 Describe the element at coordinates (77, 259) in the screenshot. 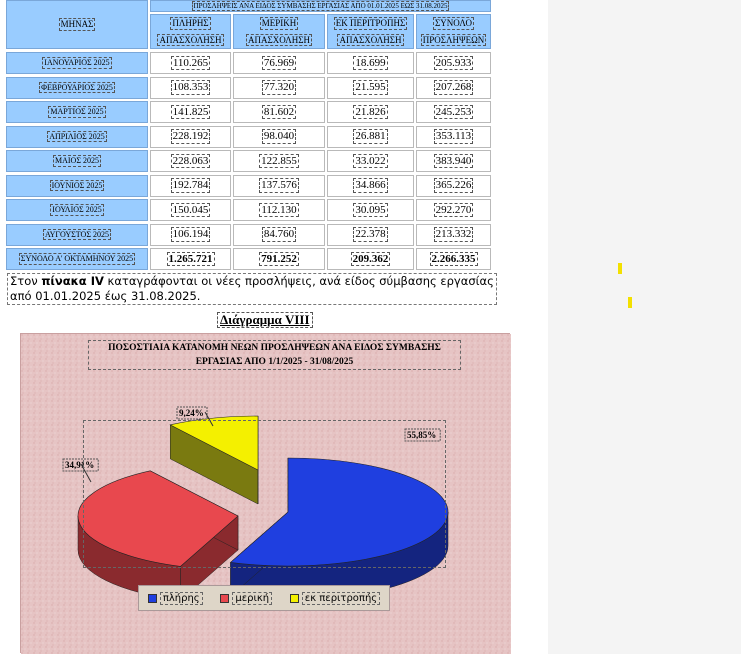

I see `total-row-label: ΣΥΝΟΛΟ Α' ΟΚΤΑΜΗΝΟΥ 2025` at that location.